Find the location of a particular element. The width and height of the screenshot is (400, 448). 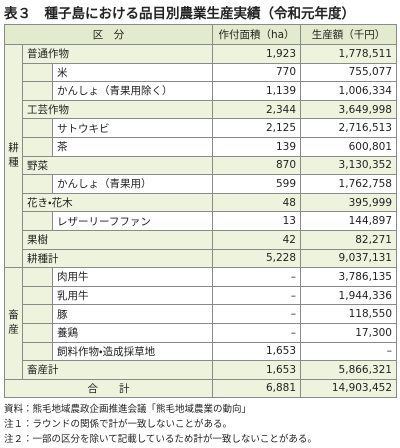

item-label: 野菜 is located at coordinates (117, 165).